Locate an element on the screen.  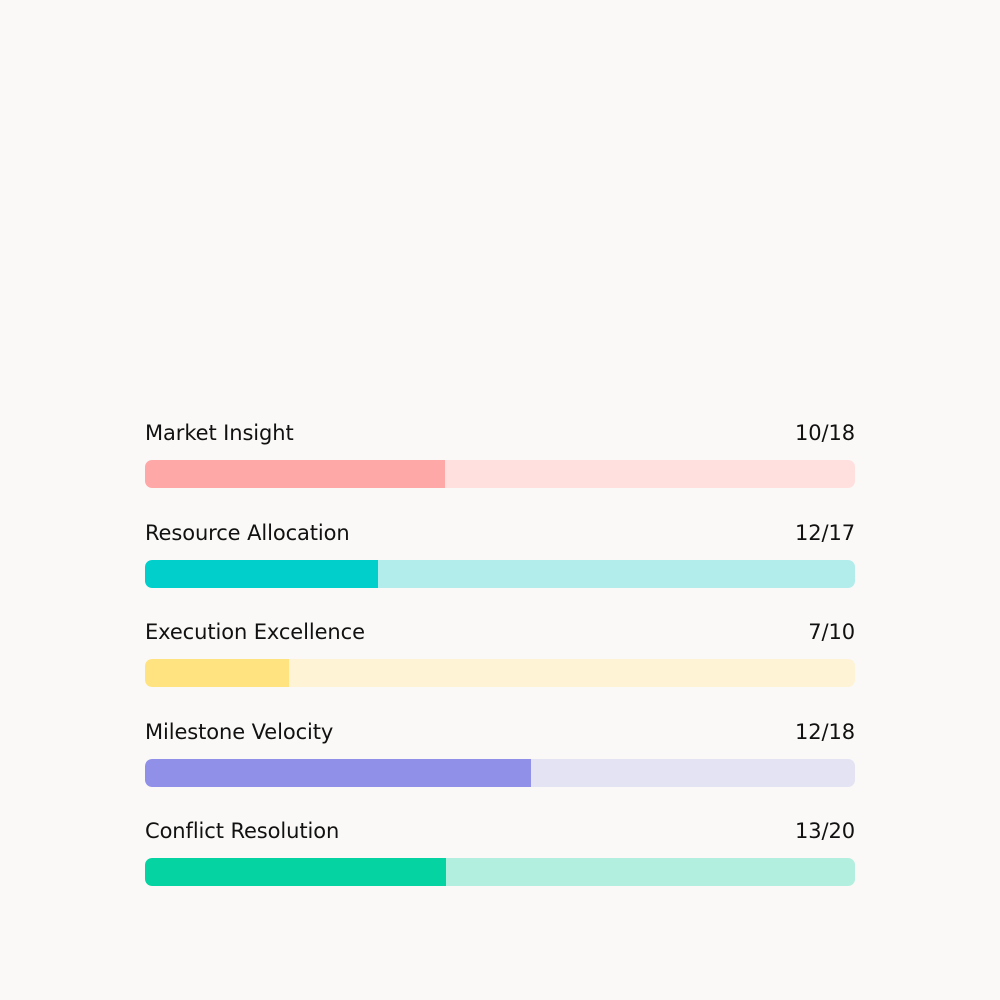
bar-row: Market Insight 10/18 is located at coordinates (500, 467).